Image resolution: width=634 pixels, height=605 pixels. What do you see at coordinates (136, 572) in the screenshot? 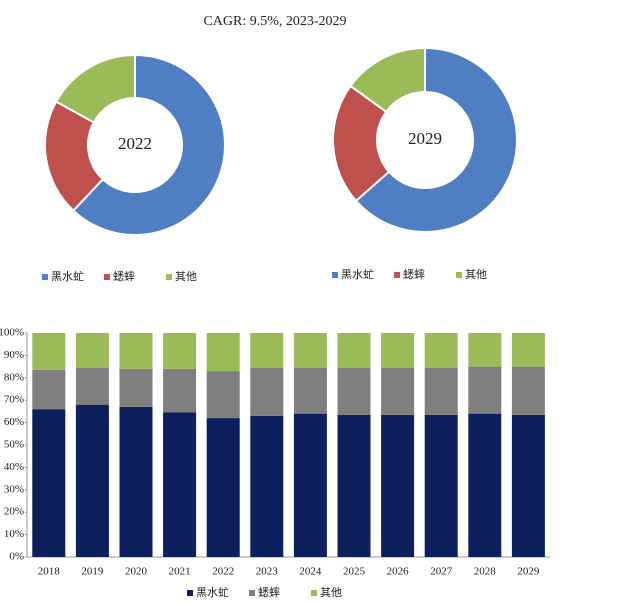
I see `x-tick-label: 2020` at bounding box center [136, 572].